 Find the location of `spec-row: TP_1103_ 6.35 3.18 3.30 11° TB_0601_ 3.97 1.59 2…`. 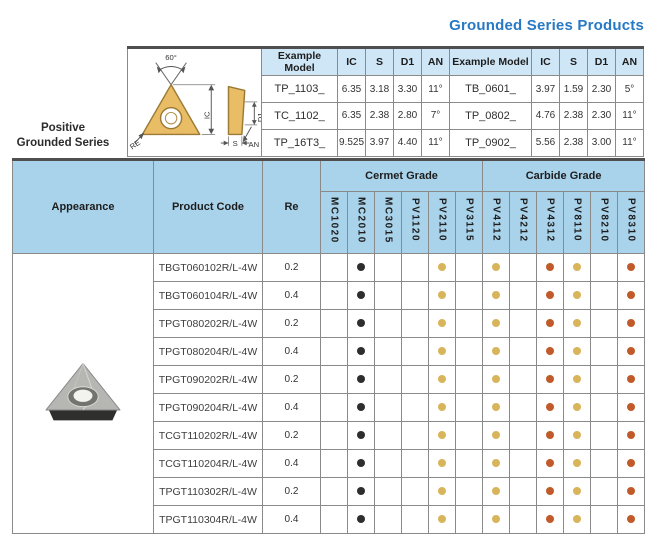

spec-row: TP_1103_ 6.35 3.18 3.30 11° TB_0601_ 3.97 1.59 2… is located at coordinates (386, 89).